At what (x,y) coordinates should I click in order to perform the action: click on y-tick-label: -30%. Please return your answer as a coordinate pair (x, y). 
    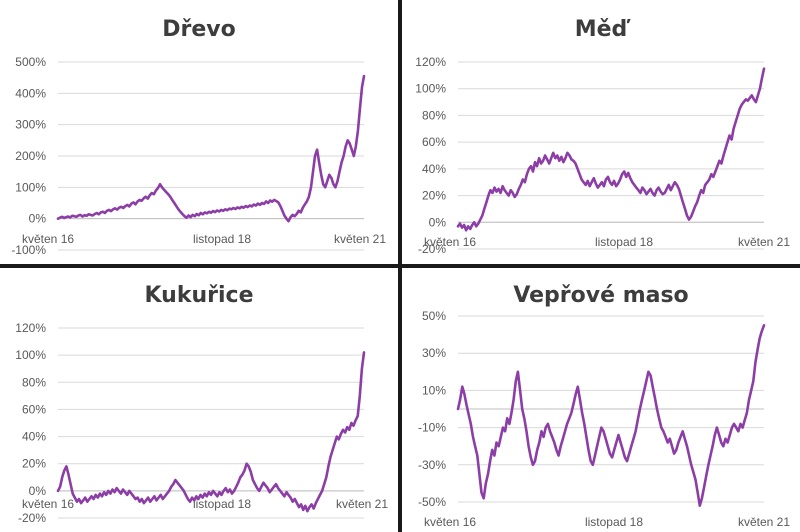
    Looking at the image, I should click on (432, 465).